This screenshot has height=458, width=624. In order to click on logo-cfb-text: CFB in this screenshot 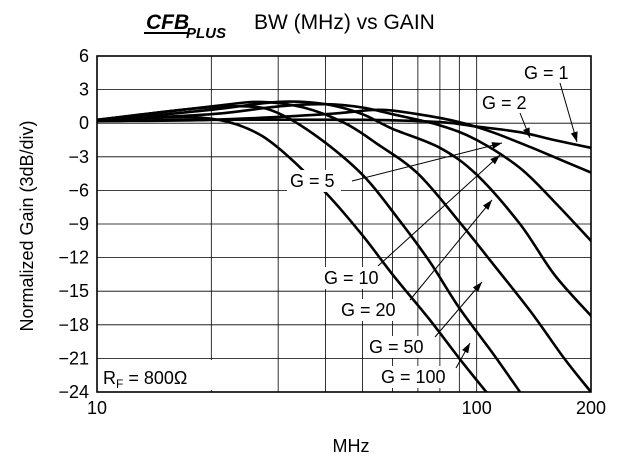, I will do `click(167, 22)`.